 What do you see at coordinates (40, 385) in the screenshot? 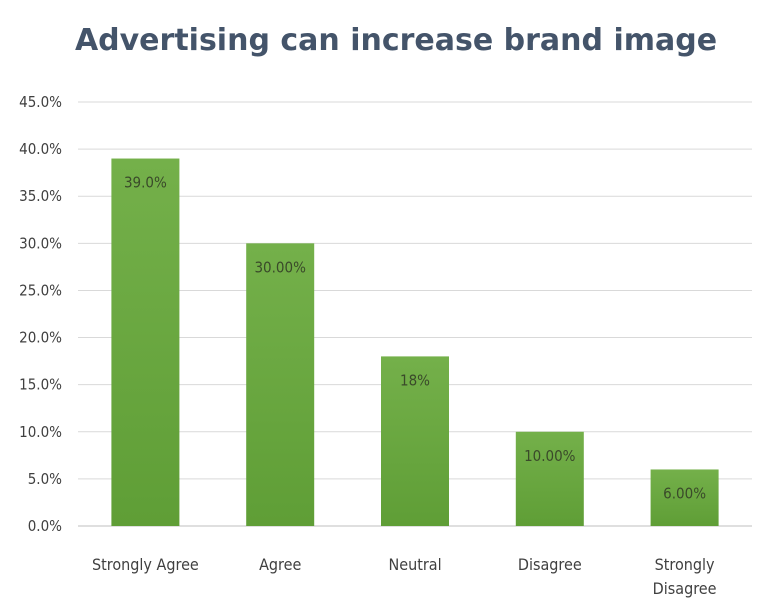
I see `y-tick-label: 15.0%` at bounding box center [40, 385].